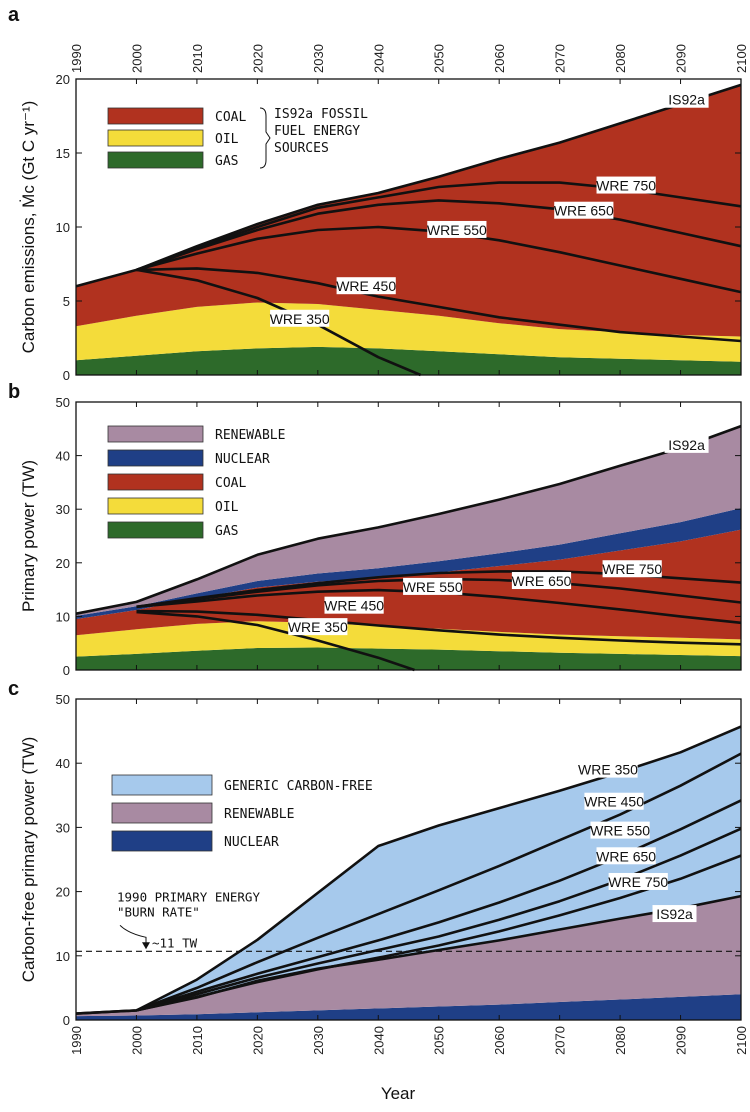 This screenshot has height=1112, width=750. I want to click on legend-swatch-generic-carbon-free, so click(162, 785).